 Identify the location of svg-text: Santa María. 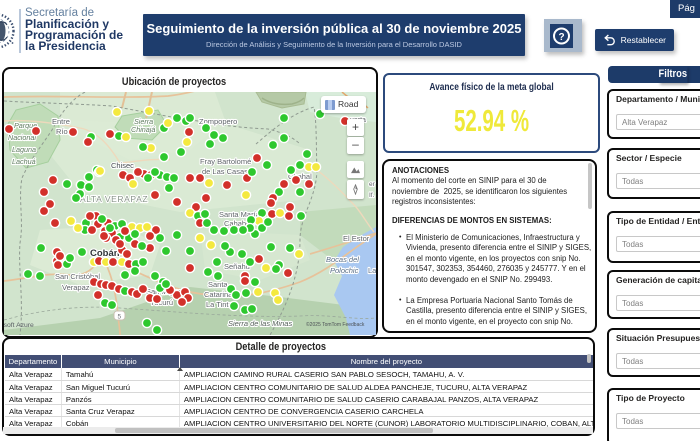
(240, 214).